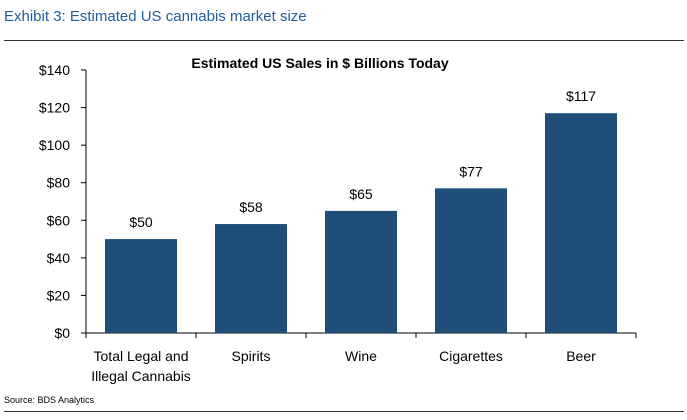 The height and width of the screenshot is (420, 687). Describe the element at coordinates (141, 222) in the screenshot. I see `data-label: $50` at that location.